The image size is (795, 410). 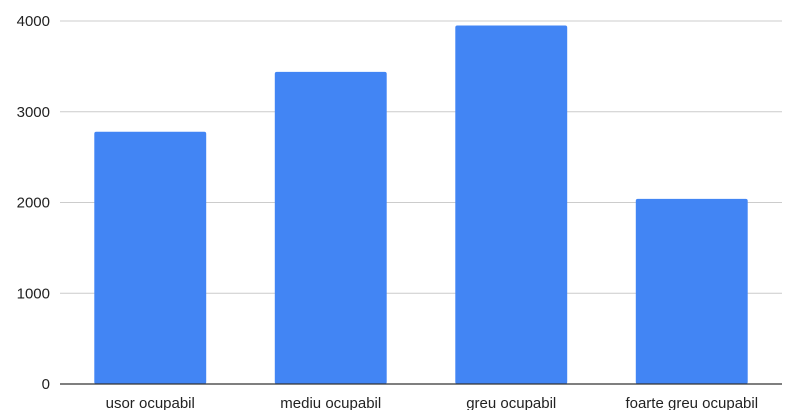 What do you see at coordinates (691, 402) in the screenshot?
I see `x-category-label: foarte greu ocupabil` at bounding box center [691, 402].